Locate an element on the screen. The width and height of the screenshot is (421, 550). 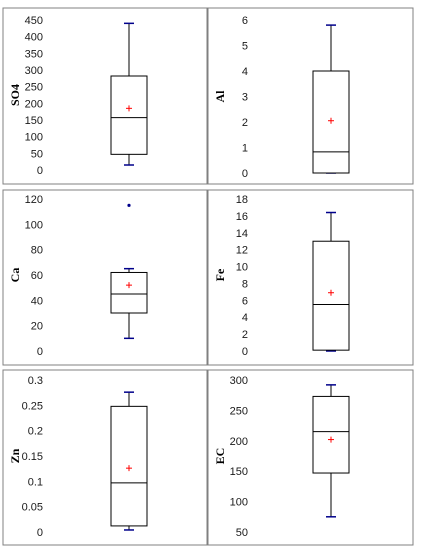
y-tick-label: 14 is located at coordinates (242, 234).